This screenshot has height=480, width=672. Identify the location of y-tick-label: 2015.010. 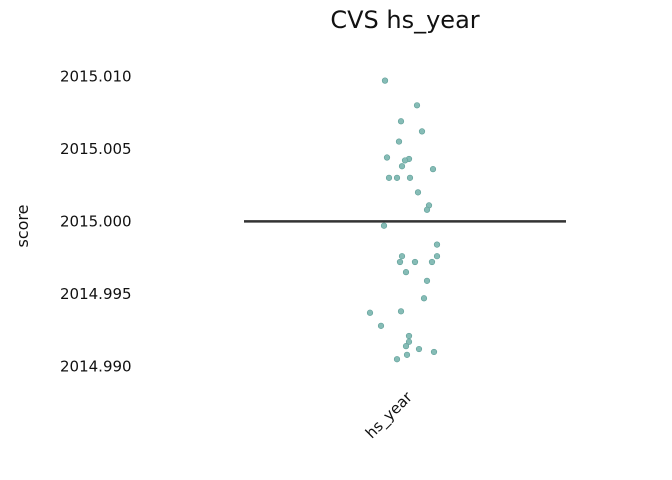
(96, 76).